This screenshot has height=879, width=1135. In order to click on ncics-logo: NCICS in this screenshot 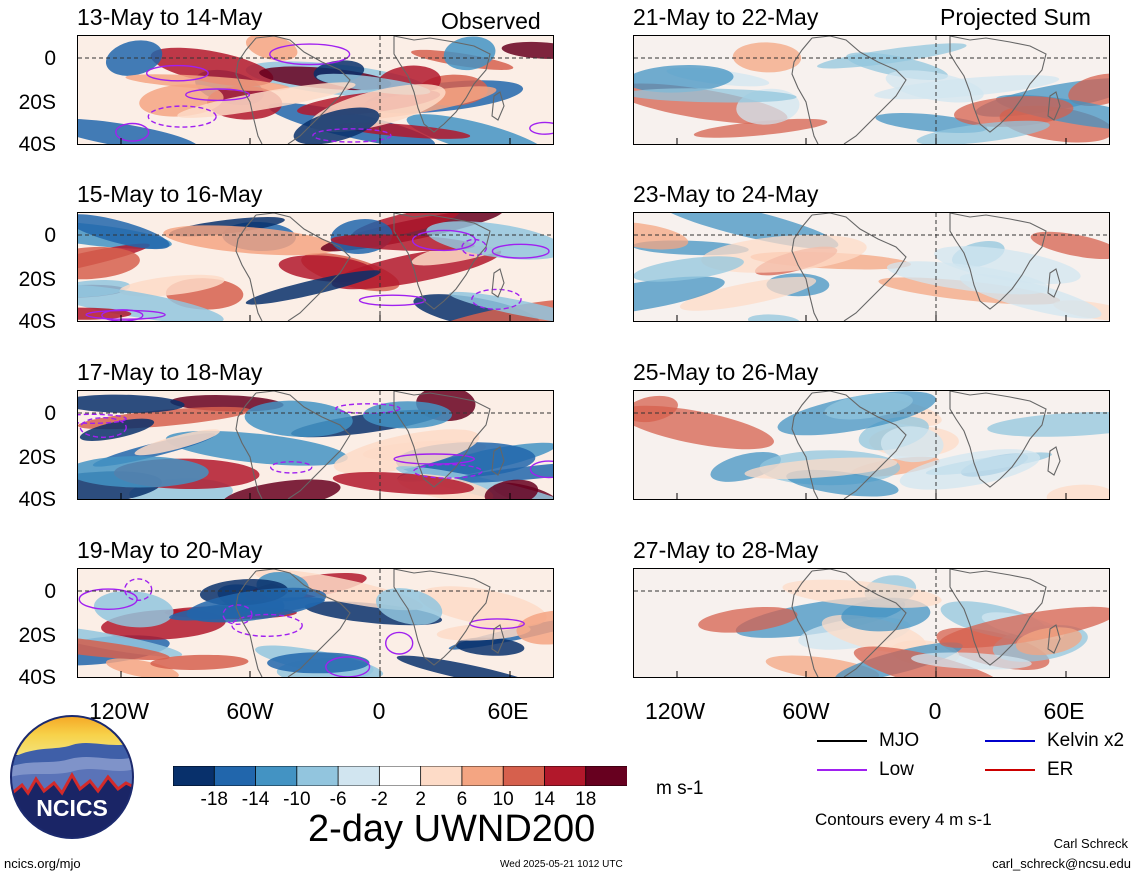, I will do `click(72, 777)`.